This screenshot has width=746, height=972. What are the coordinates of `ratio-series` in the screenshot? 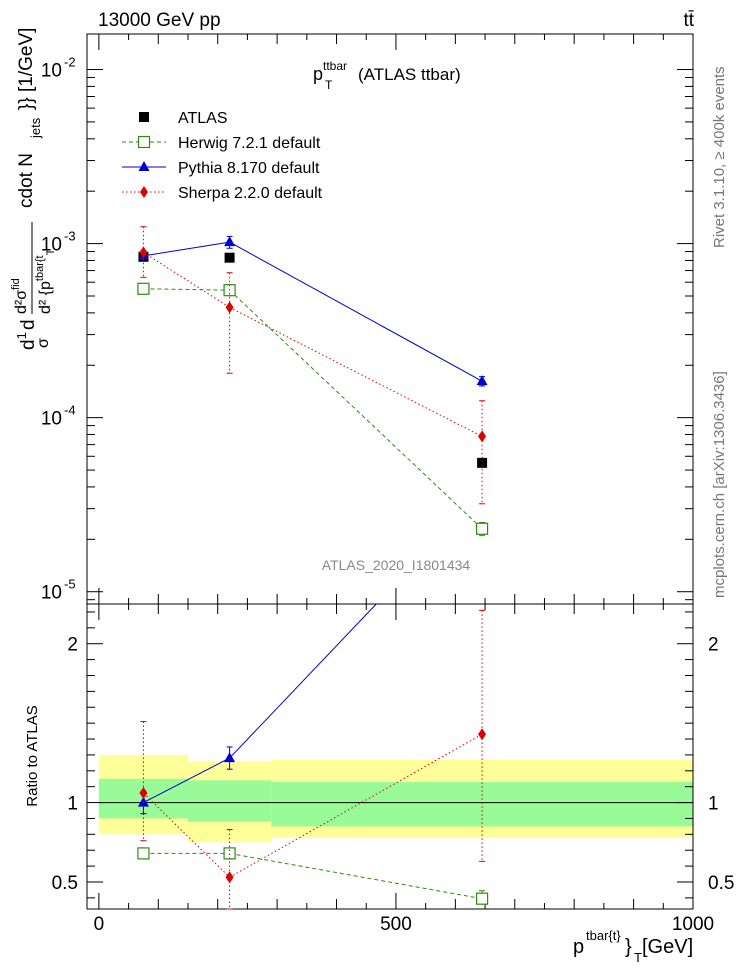 It's located at (313, 756).